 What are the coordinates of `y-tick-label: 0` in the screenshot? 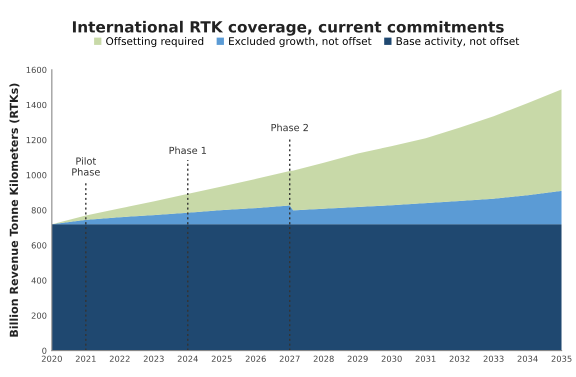 It's located at (44, 351).